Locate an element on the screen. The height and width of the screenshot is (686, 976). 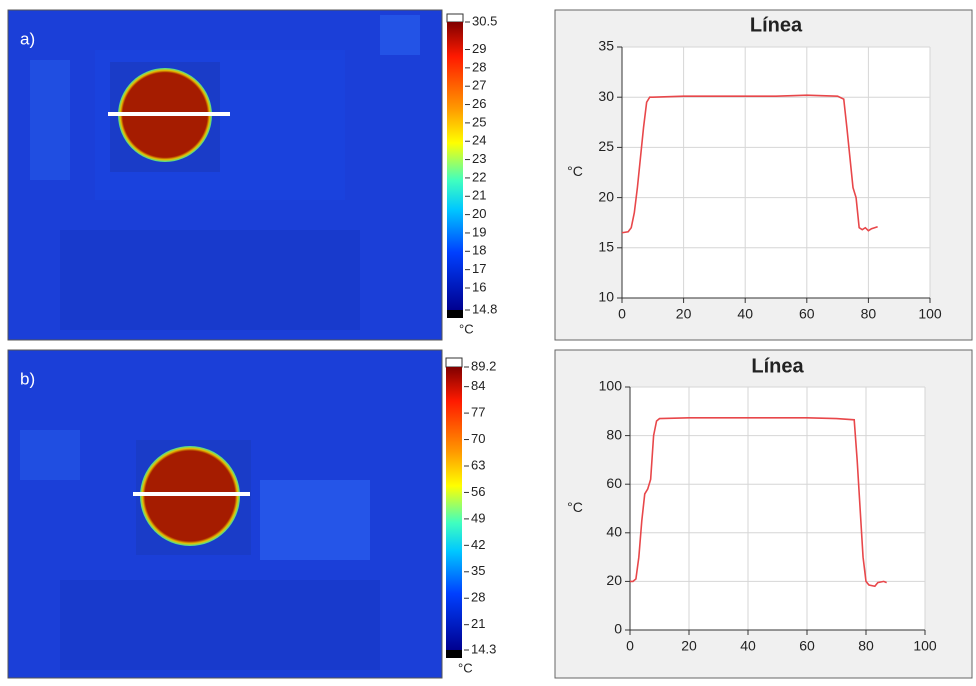
y-tick-label: 100 is located at coordinates (611, 386).